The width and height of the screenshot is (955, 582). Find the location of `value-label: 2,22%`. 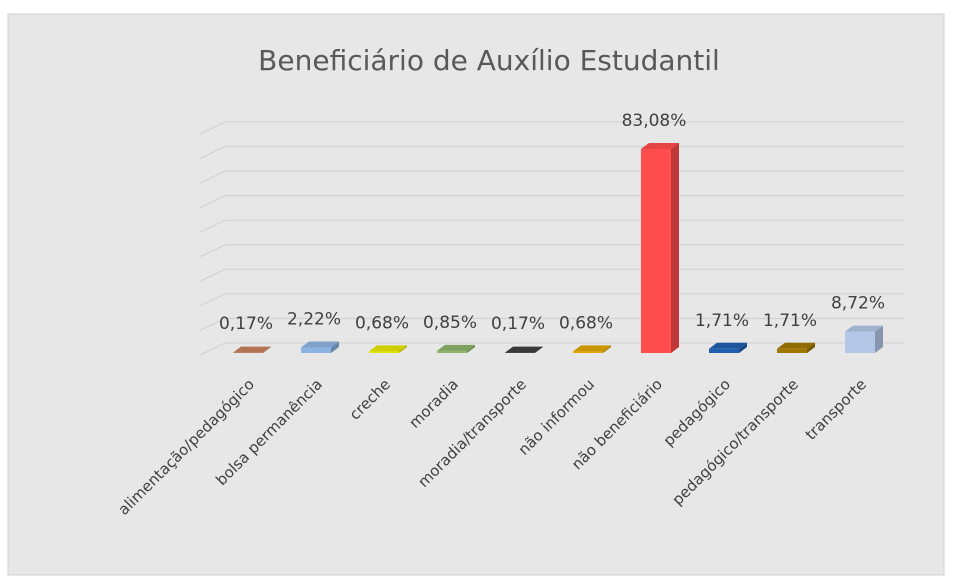

value-label: 2,22% is located at coordinates (314, 320).